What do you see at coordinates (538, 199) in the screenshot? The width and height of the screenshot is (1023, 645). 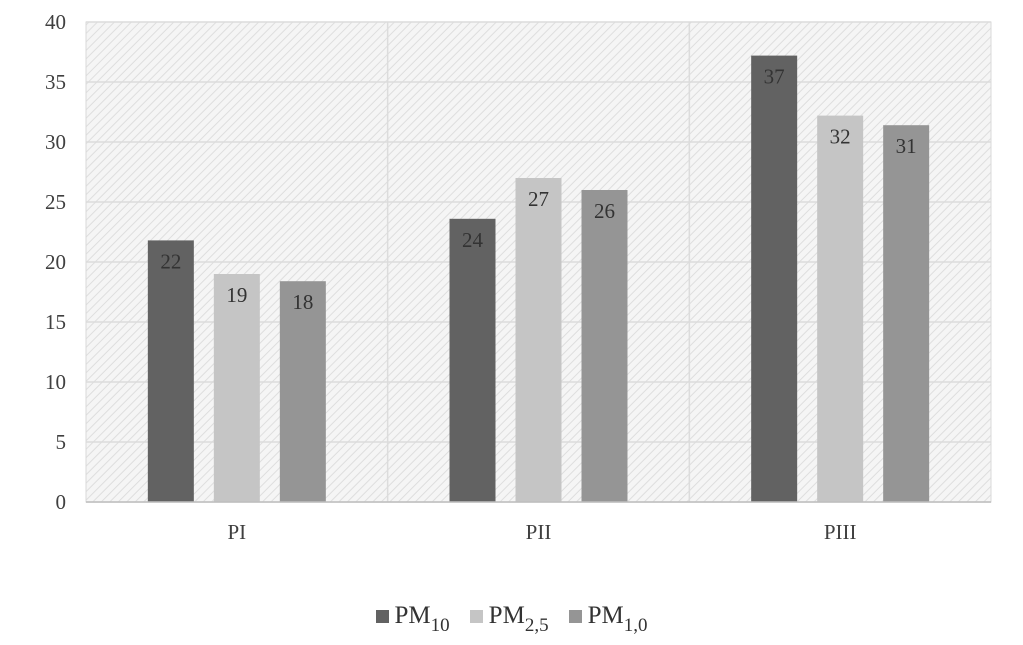 I see `data-label: 27` at bounding box center [538, 199].